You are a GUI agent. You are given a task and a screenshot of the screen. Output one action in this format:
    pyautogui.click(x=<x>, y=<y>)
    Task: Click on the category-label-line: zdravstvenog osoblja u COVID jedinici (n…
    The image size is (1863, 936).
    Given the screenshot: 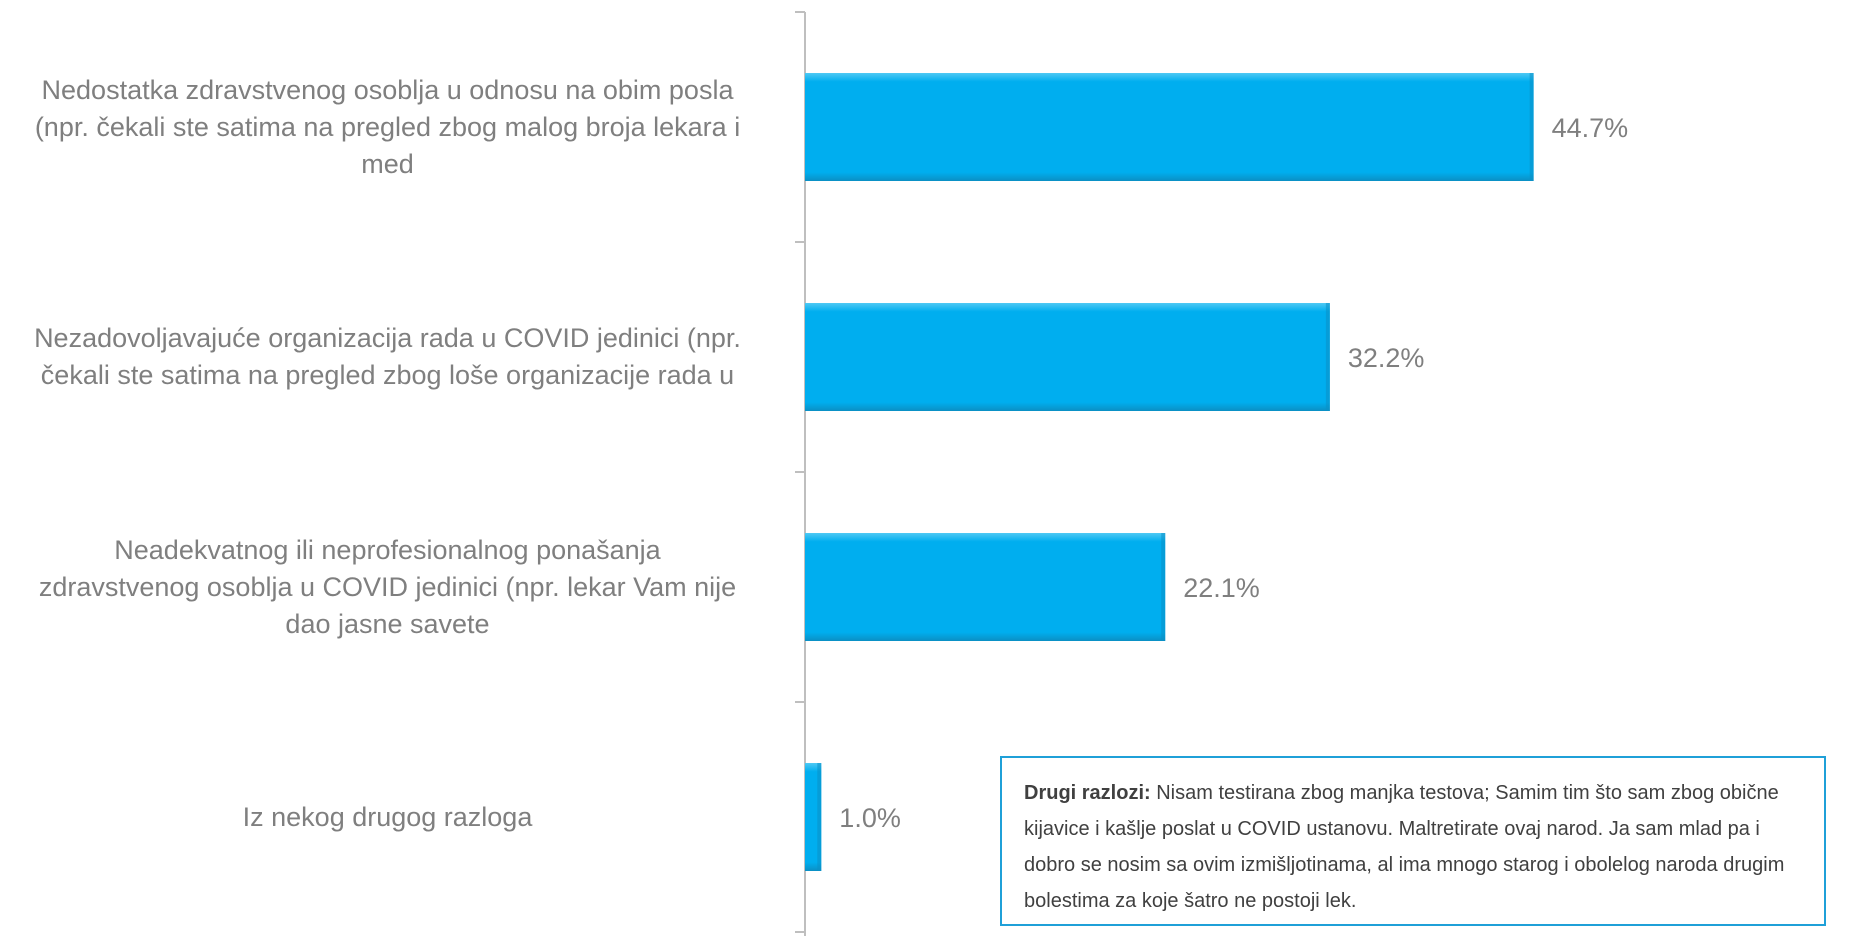 What is the action you would take?
    pyautogui.click(x=387, y=586)
    